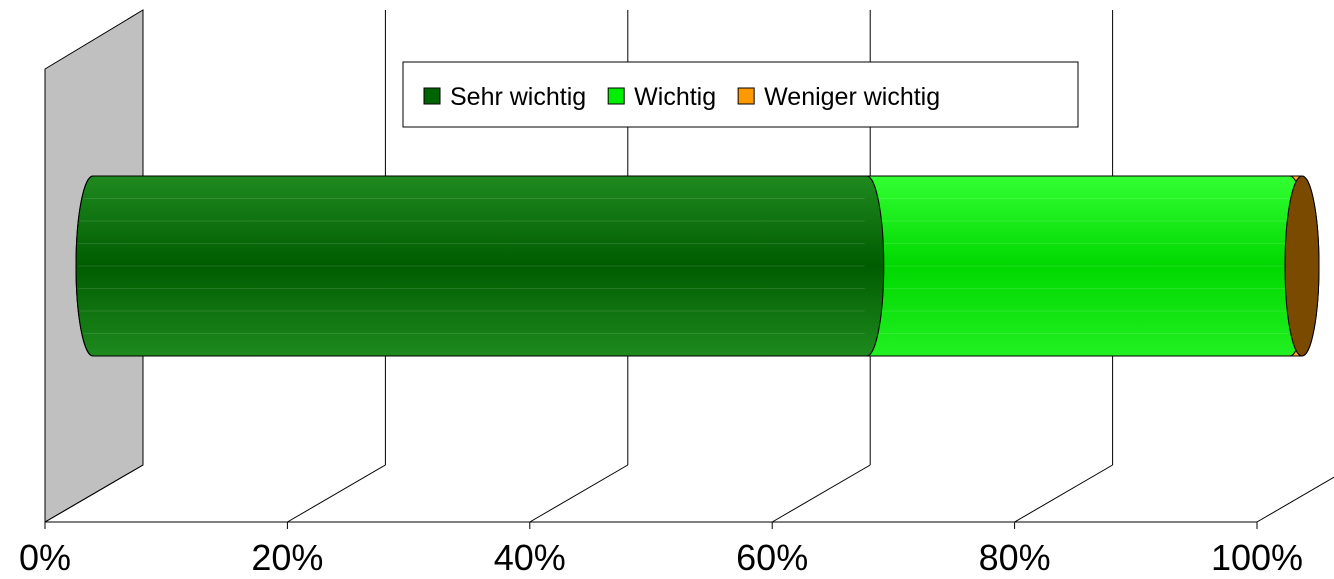 The width and height of the screenshot is (1334, 579). I want to click on x-tick-label: 60%, so click(772, 557).